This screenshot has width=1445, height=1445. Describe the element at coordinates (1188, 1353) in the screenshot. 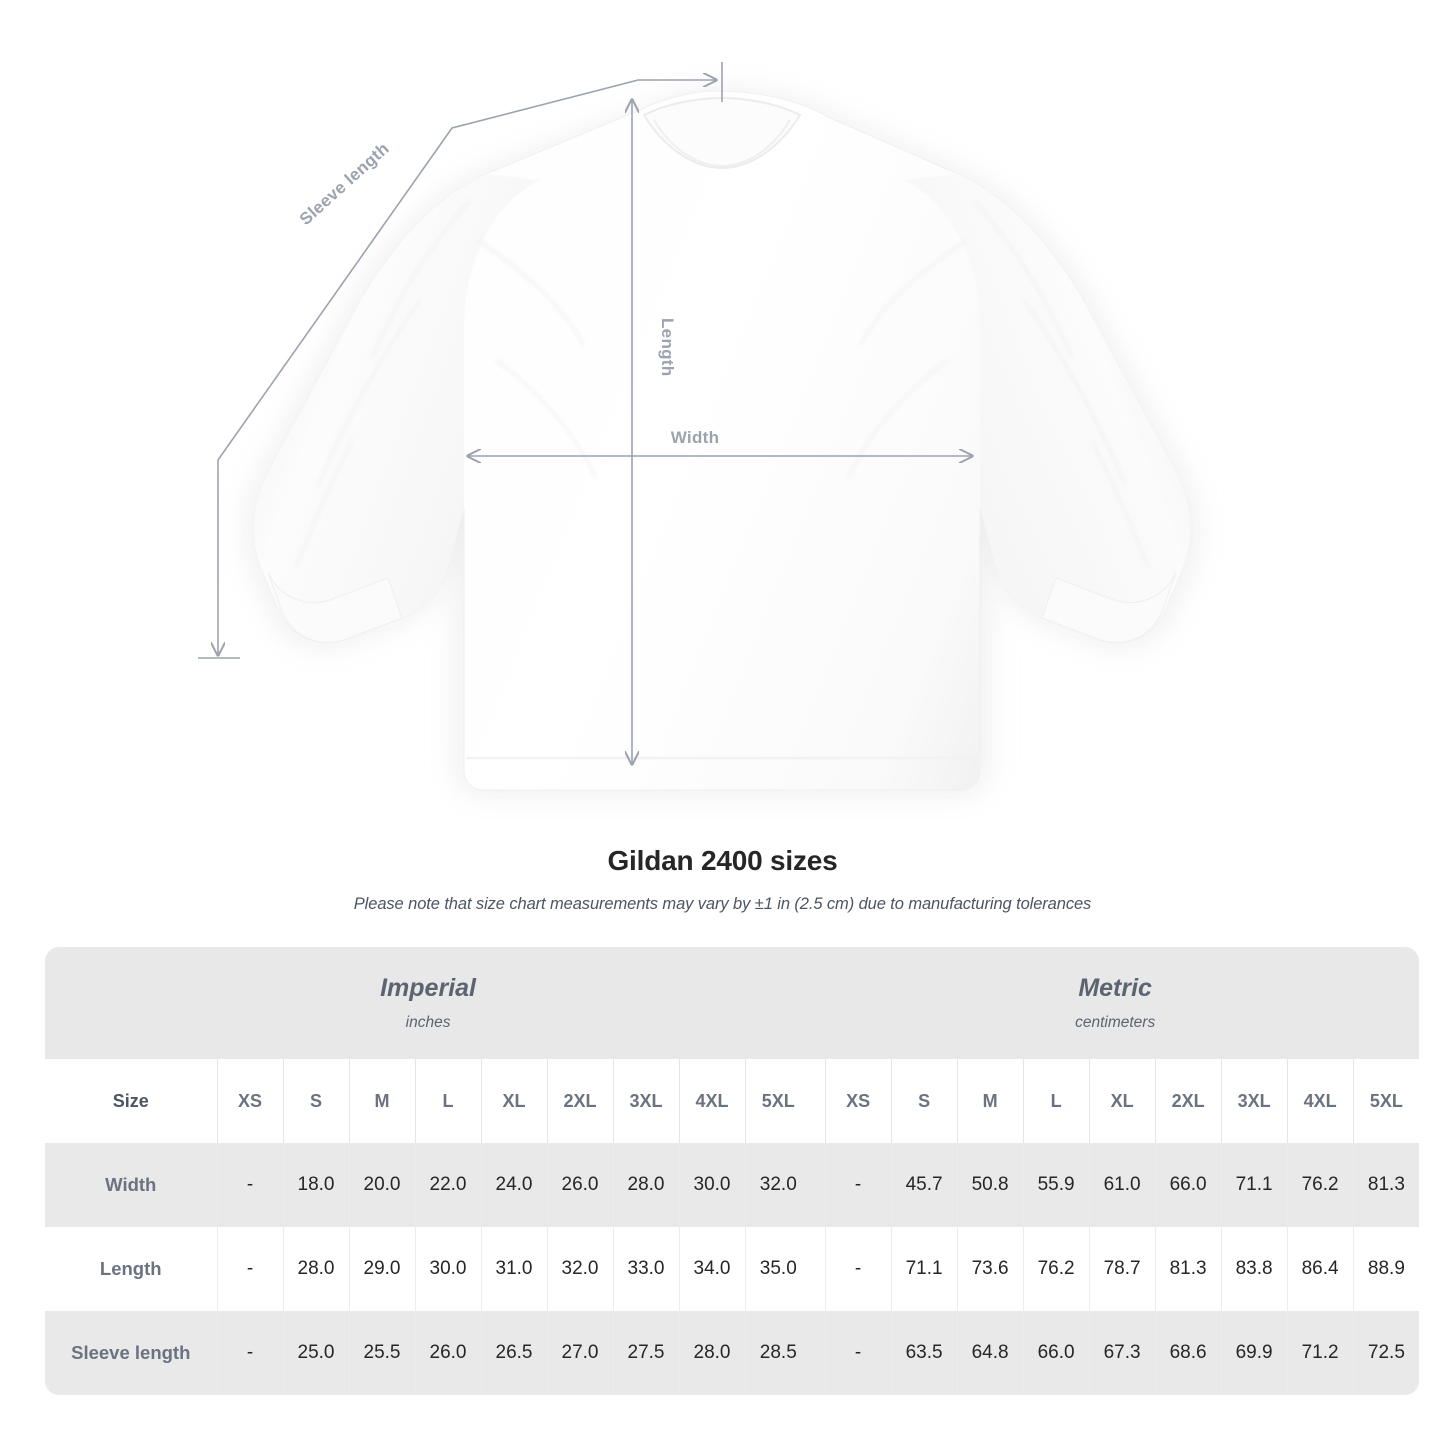

I see `cell-metric-sleeve-length-2xl: 68.6` at that location.